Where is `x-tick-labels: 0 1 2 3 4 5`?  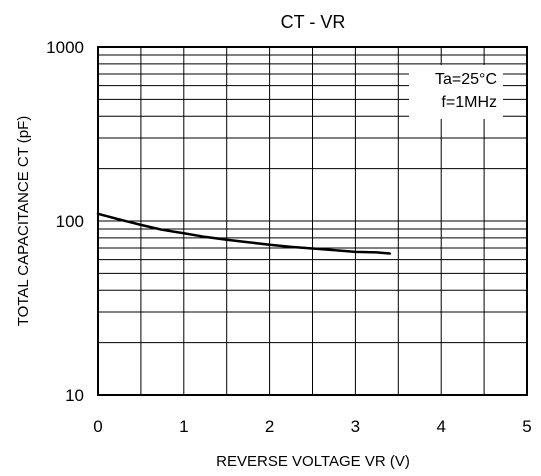
x-tick-labels: 0 1 2 3 4 5 is located at coordinates (312, 426).